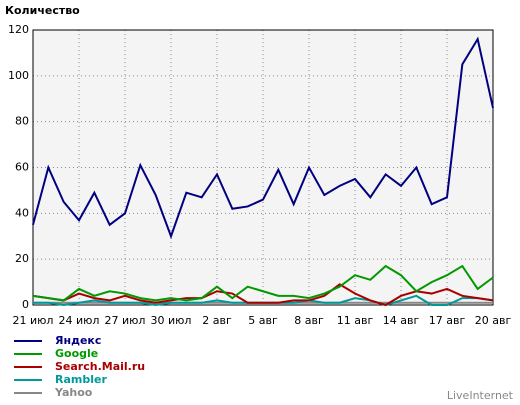 The image size is (520, 405). I want to click on x-tick-label: 5 авг, so click(263, 320).